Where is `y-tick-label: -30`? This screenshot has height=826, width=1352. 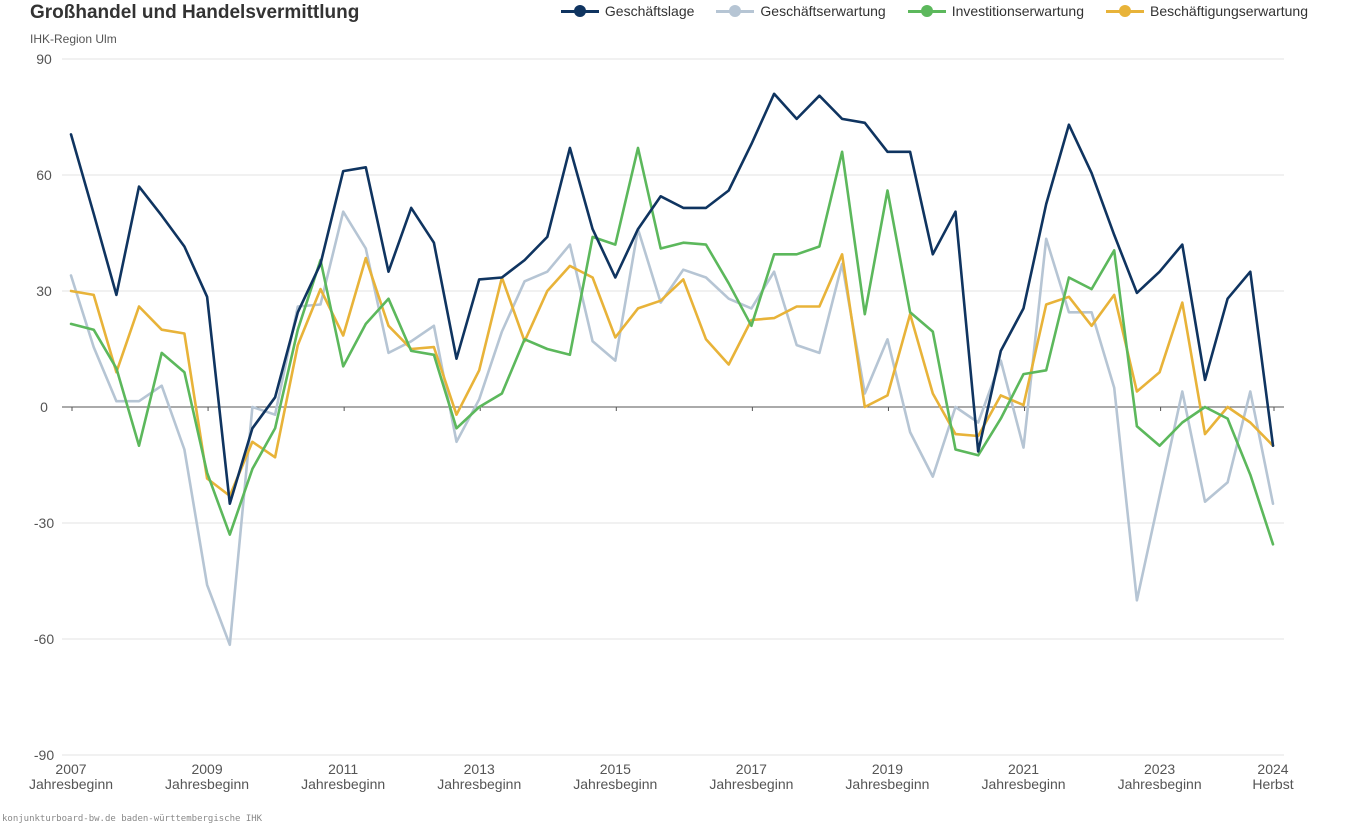 y-tick-label: -30 is located at coordinates (44, 523).